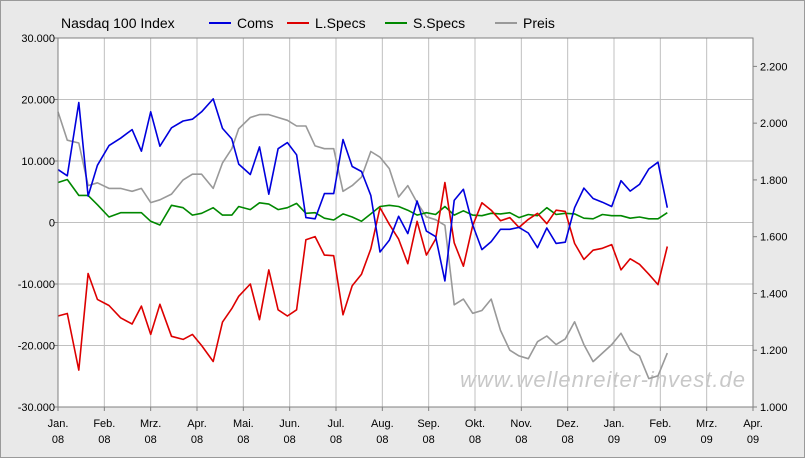 The width and height of the screenshot is (805, 458). I want to click on x-axis-month-label: Dez., so click(567, 424).